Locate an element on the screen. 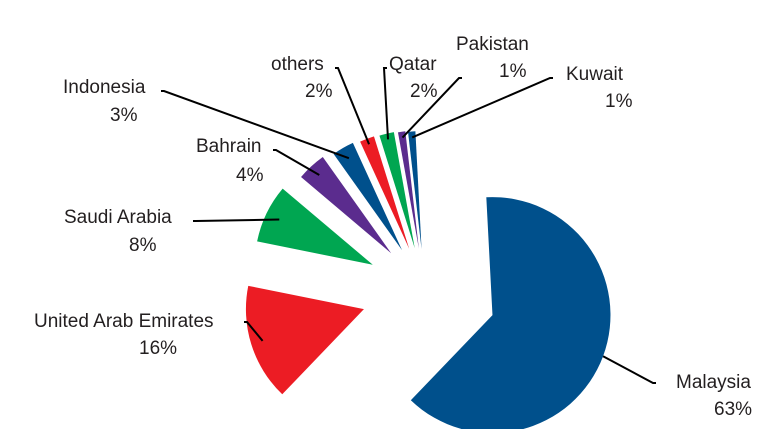  slice-label-name: Qatar is located at coordinates (413, 64).